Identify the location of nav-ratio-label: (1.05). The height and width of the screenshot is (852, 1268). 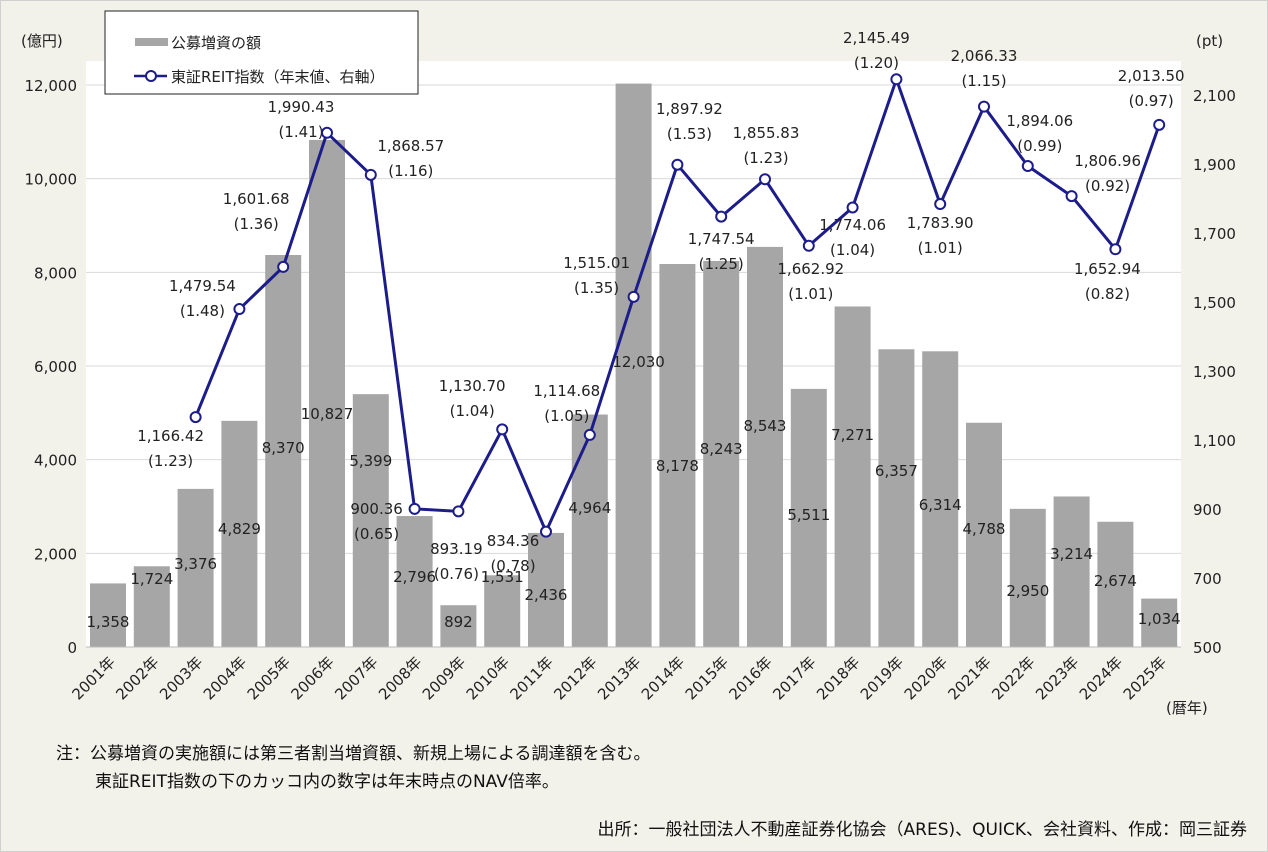
(566, 416).